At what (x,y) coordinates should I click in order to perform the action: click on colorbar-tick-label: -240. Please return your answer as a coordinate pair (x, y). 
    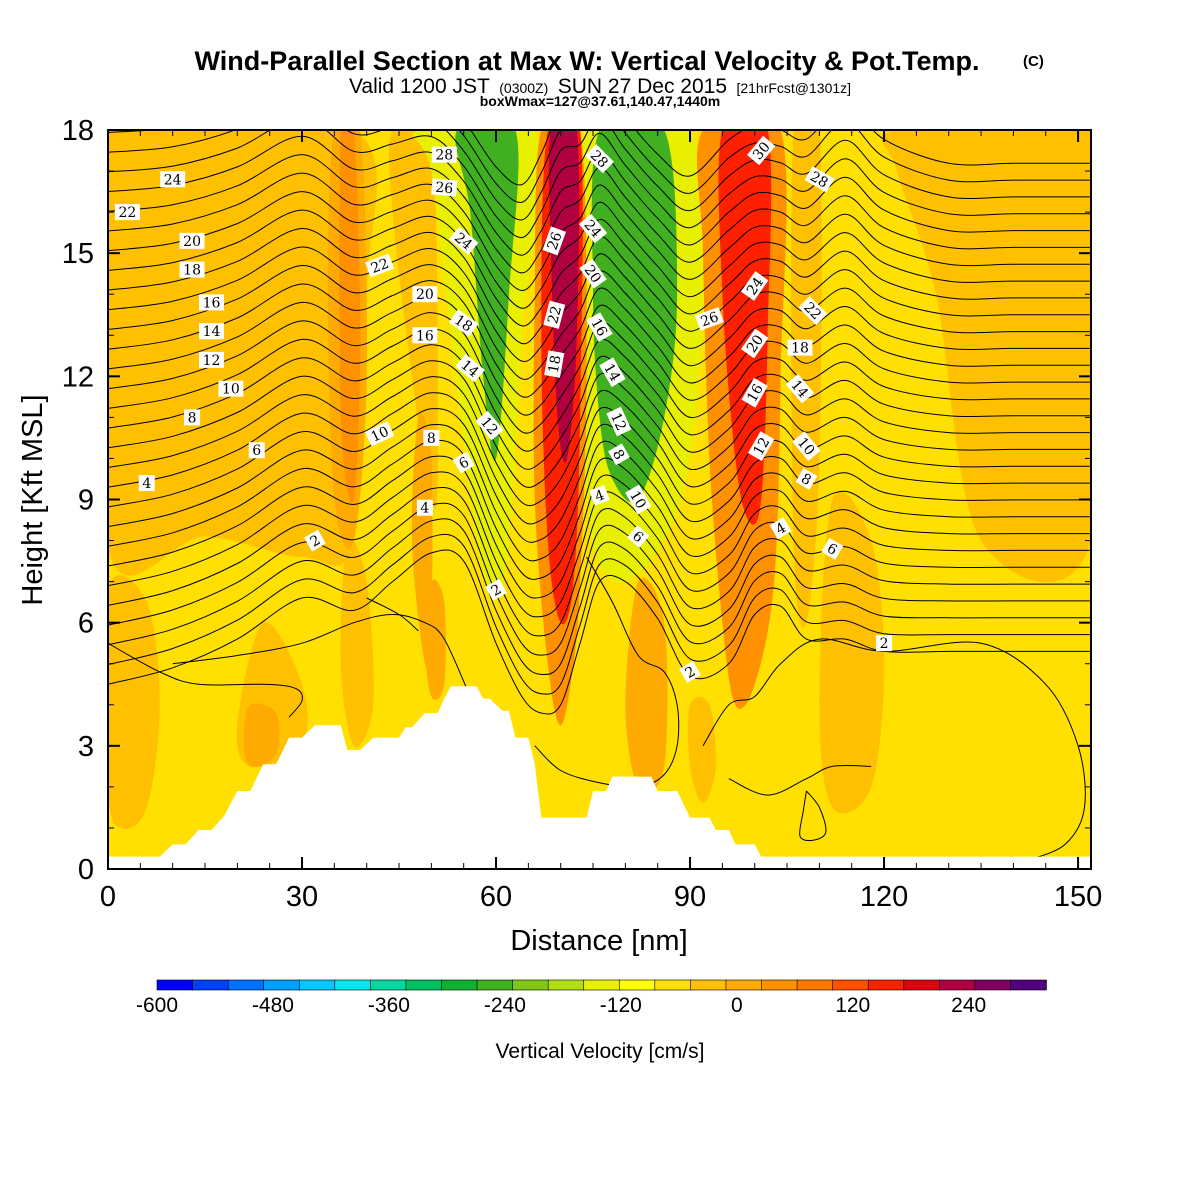
    Looking at the image, I should click on (505, 1005).